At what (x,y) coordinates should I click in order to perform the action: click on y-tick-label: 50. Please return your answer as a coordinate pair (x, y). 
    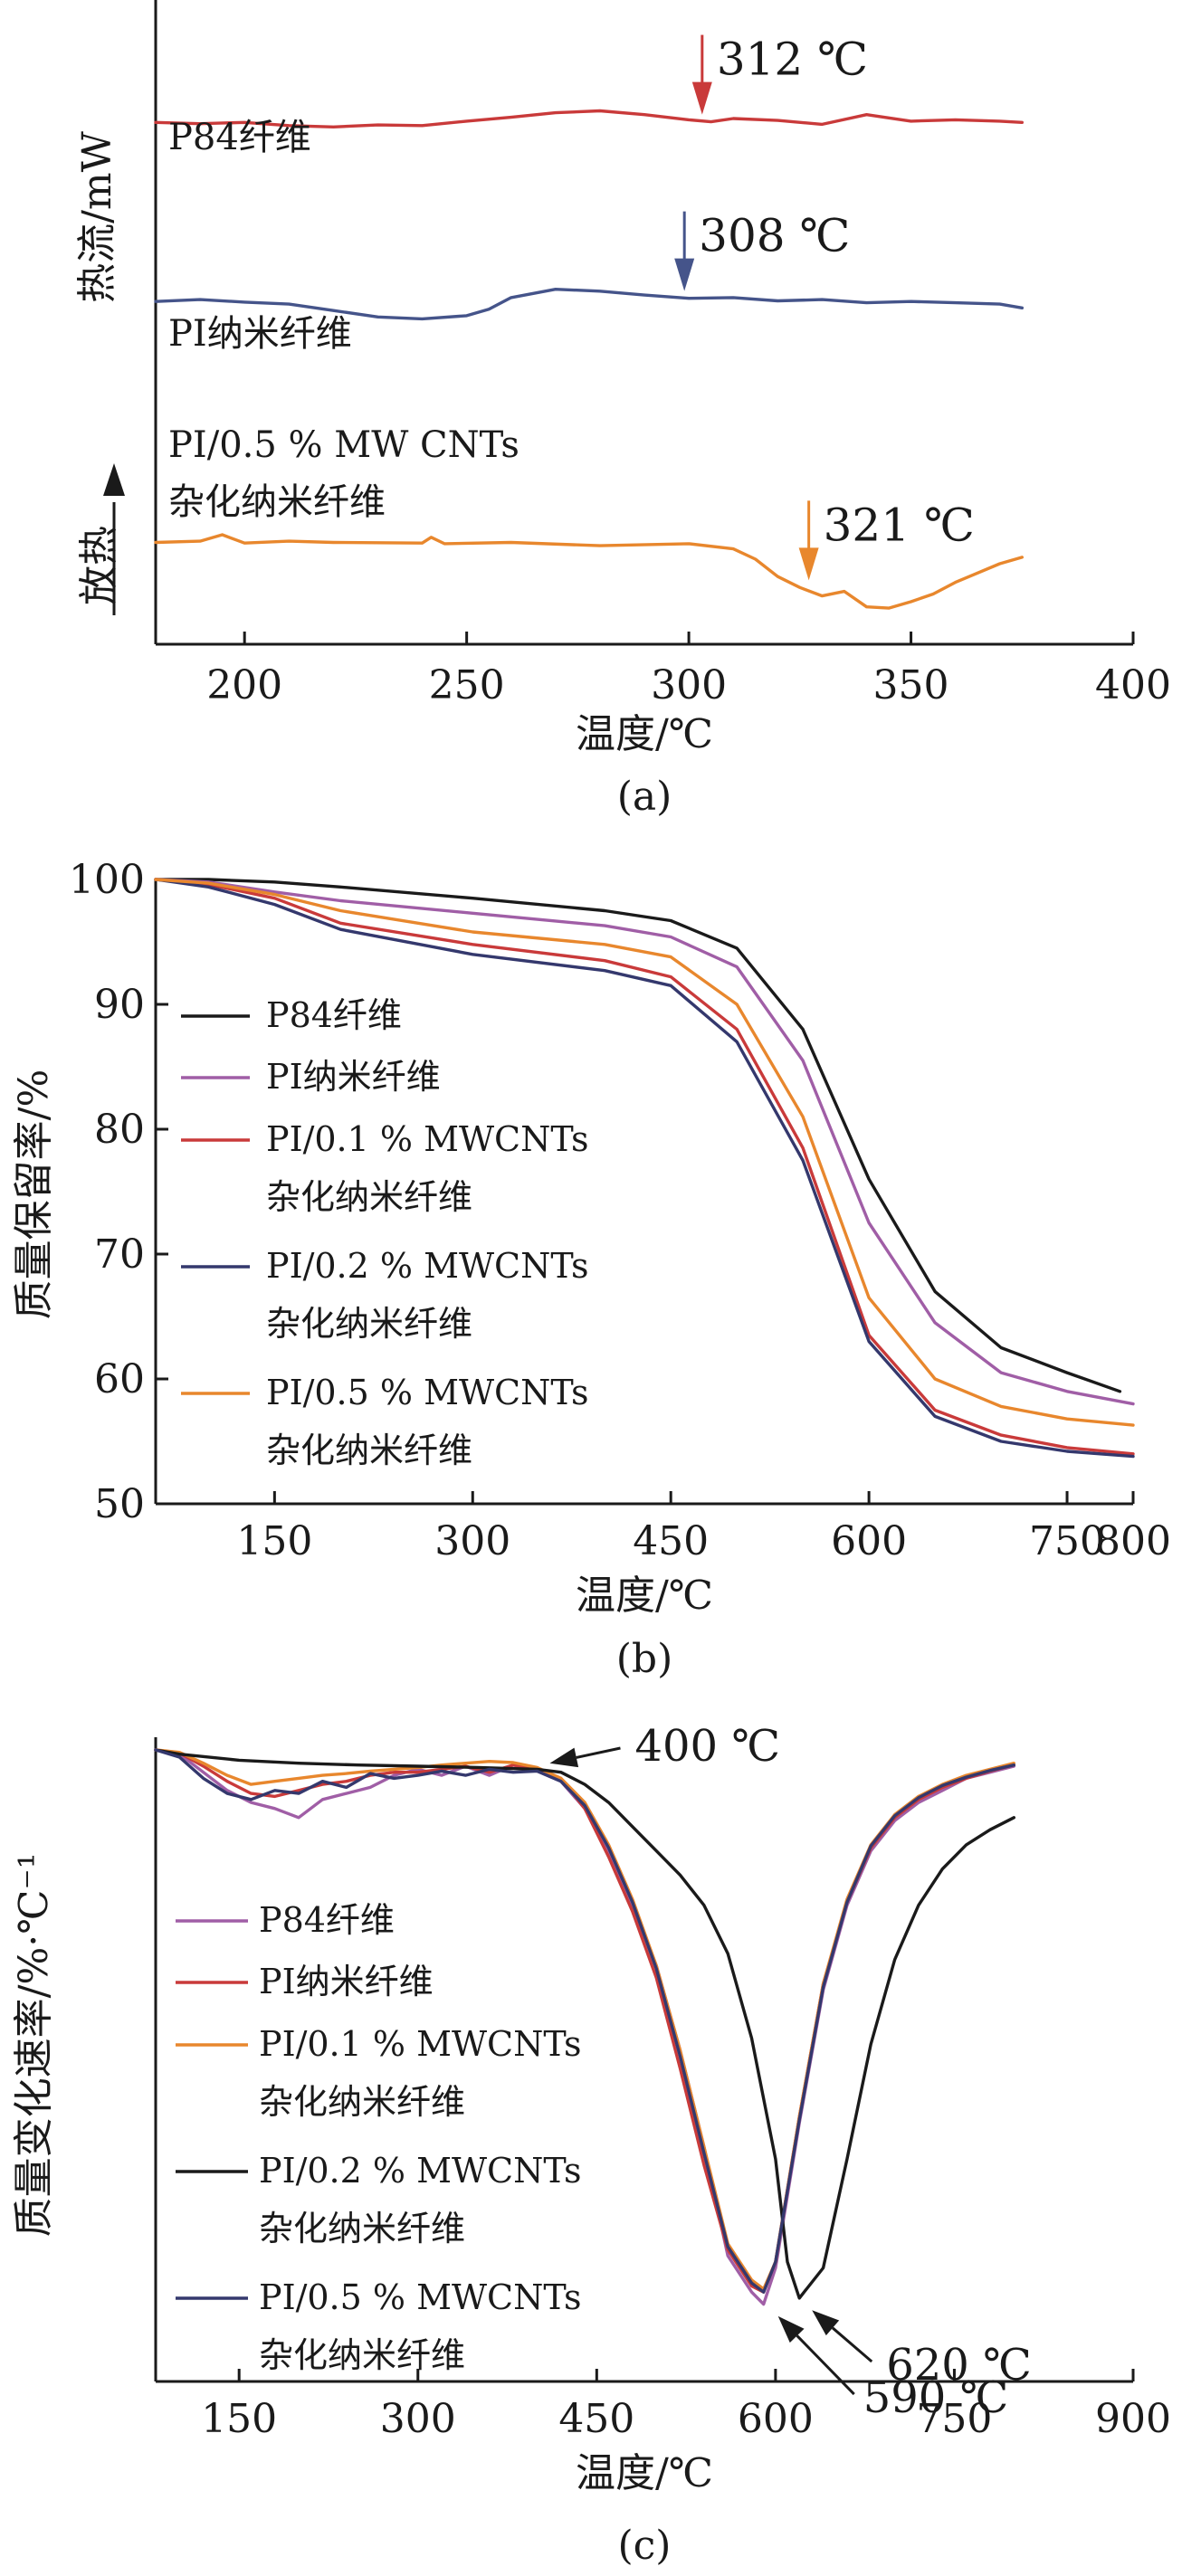
    Looking at the image, I should click on (120, 1504).